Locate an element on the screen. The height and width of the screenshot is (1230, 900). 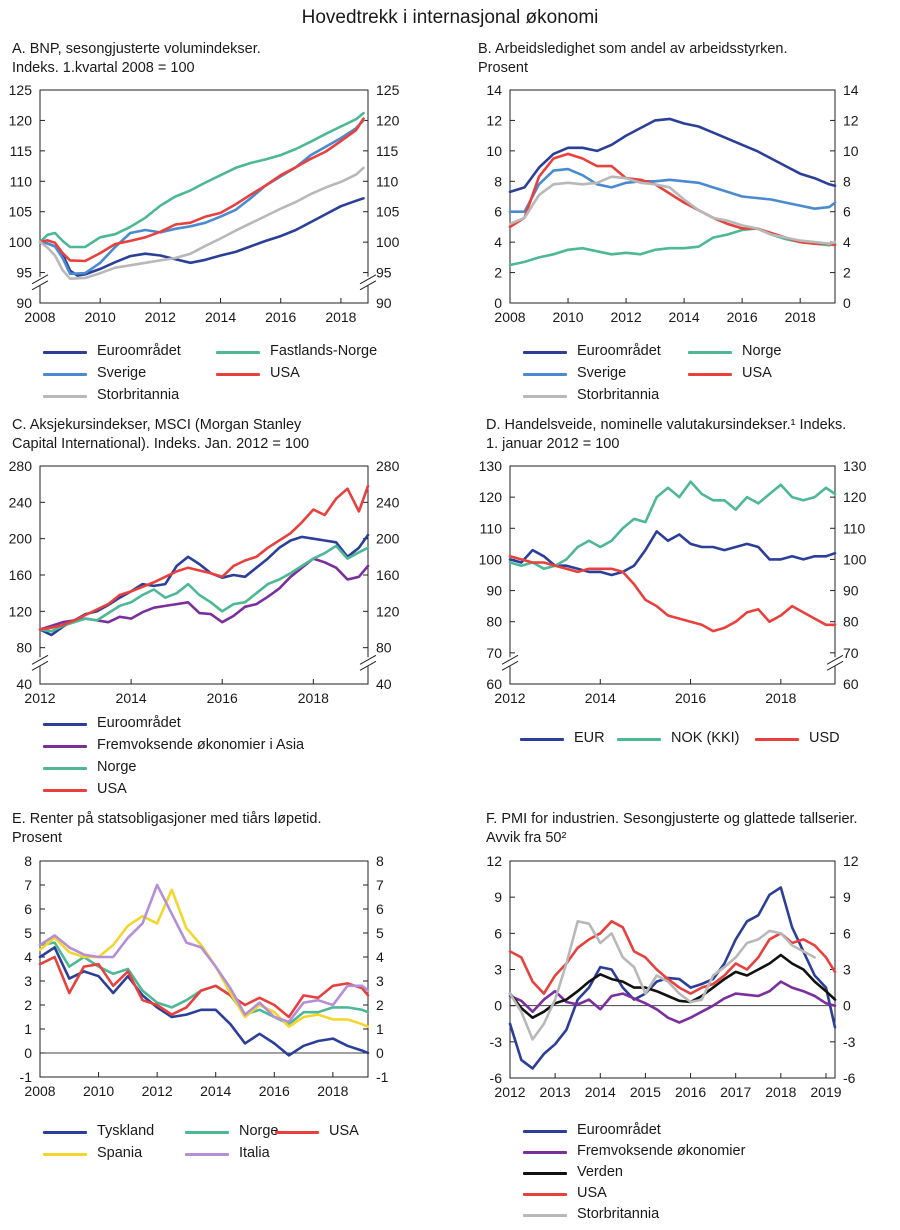
y-tick-label-left: 9 is located at coordinates (498, 897).